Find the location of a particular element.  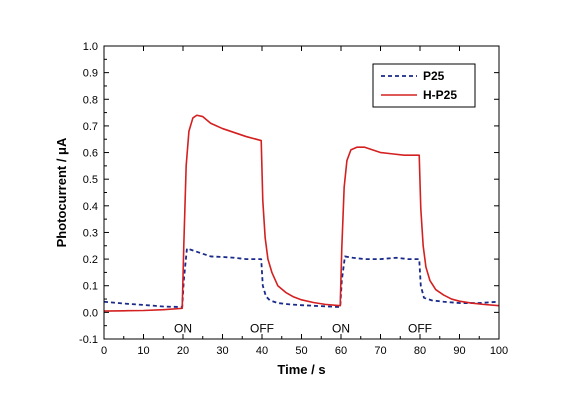

y-tick-label: 0.0 is located at coordinates (90, 313).